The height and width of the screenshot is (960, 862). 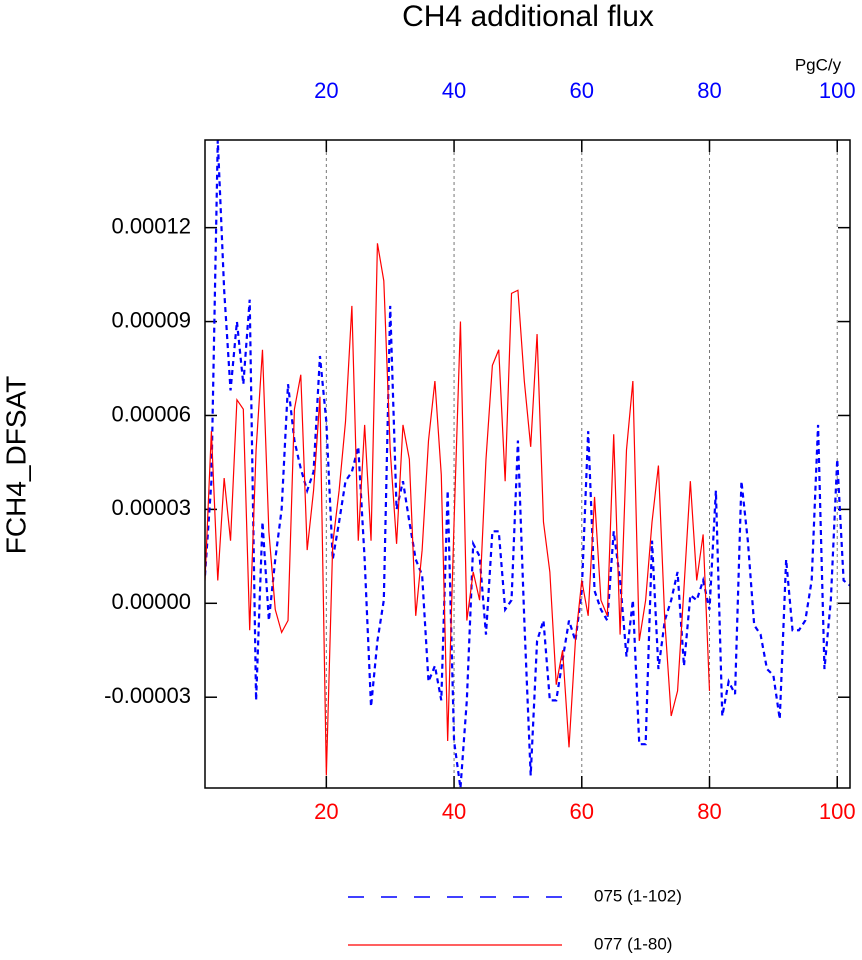 What do you see at coordinates (151, 319) in the screenshot?
I see `y-tick-label: 0.00009` at bounding box center [151, 319].